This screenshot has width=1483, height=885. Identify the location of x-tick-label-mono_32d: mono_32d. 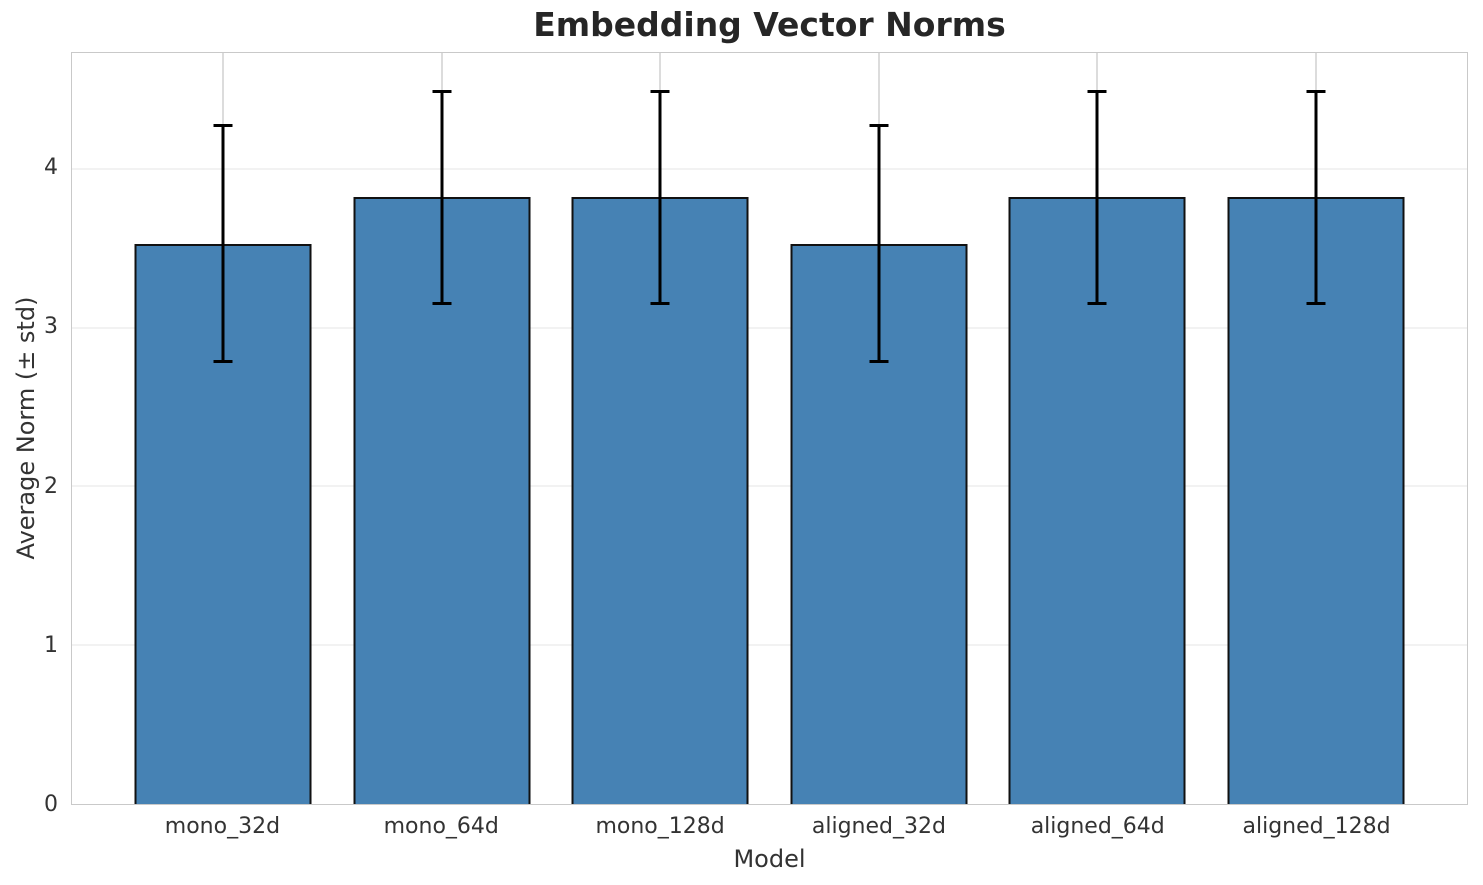
(222, 826).